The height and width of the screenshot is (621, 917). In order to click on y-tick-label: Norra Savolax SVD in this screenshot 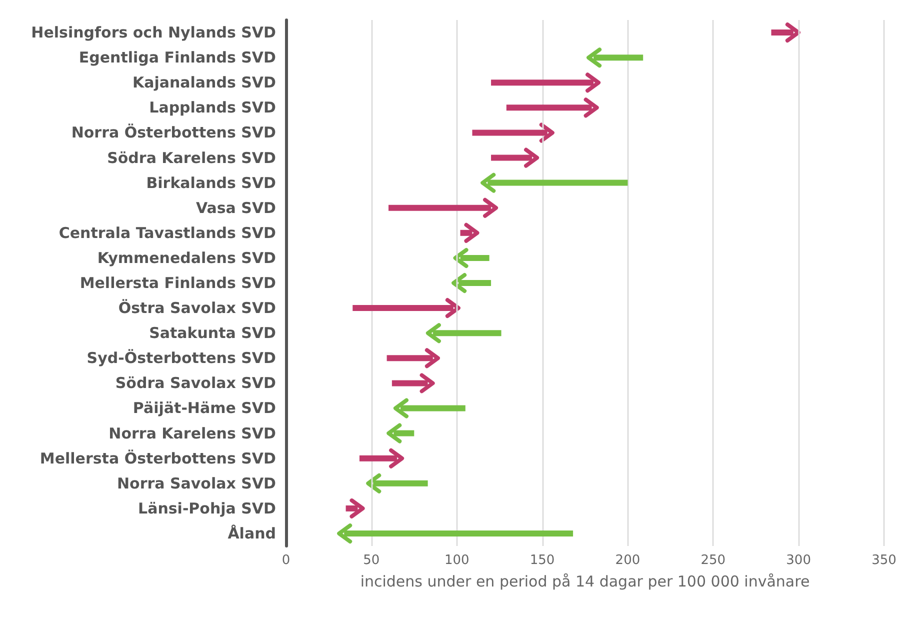, I will do `click(196, 483)`.